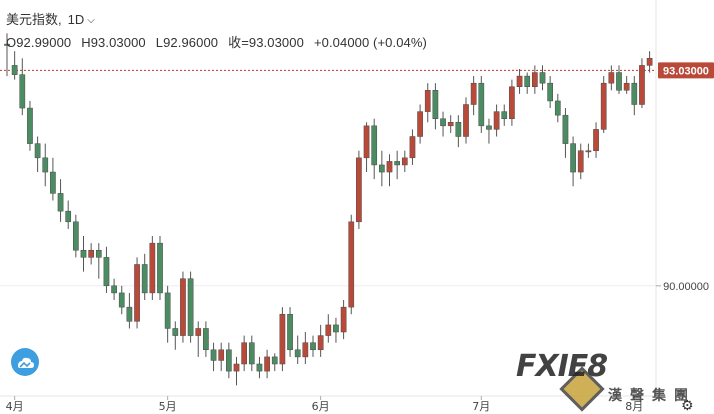 The width and height of the screenshot is (714, 414). What do you see at coordinates (76, 19) in the screenshot?
I see `interval-label: 1D` at bounding box center [76, 19].